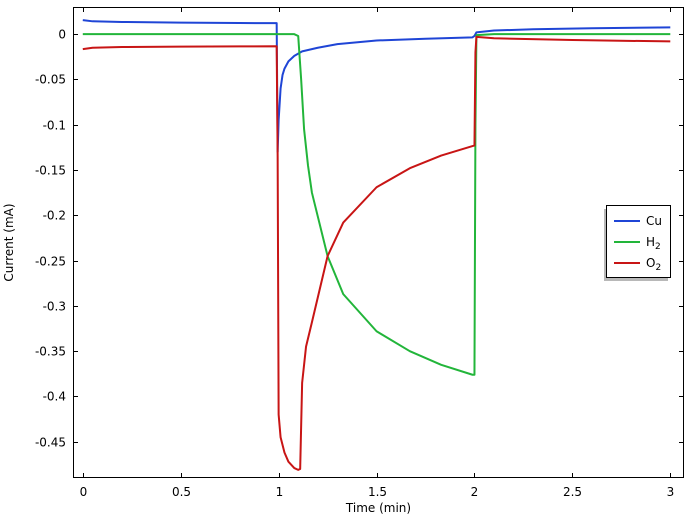  I want to click on x-tick-label: 1.5, so click(377, 492).